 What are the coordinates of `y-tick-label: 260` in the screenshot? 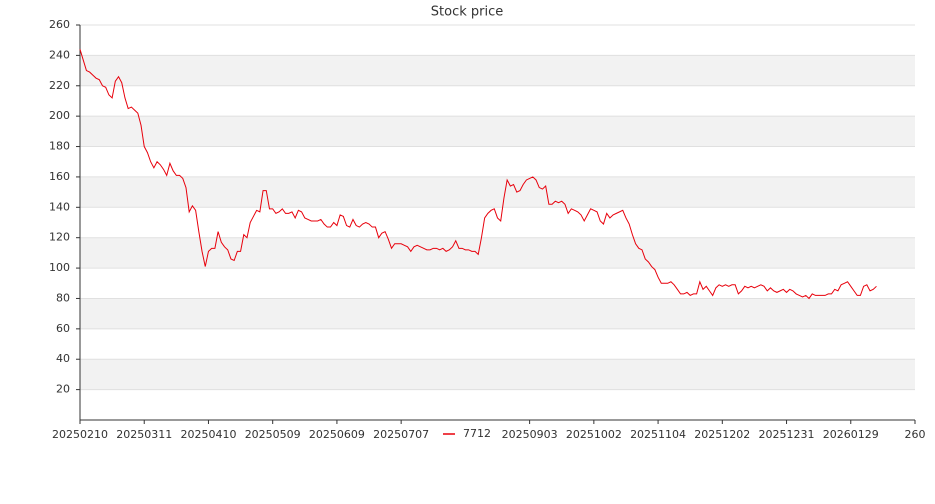 It's located at (59, 24).